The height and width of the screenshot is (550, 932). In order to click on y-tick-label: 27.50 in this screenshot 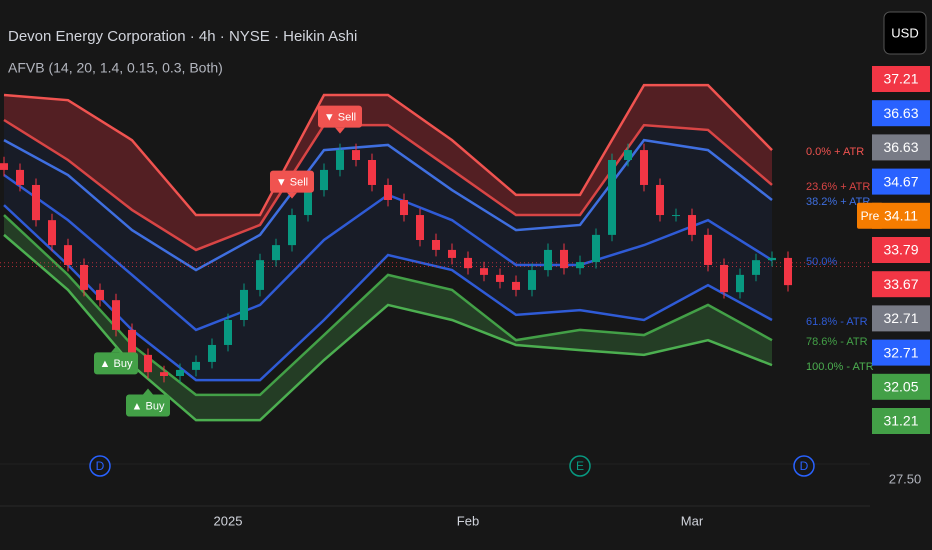, I will do `click(905, 478)`.